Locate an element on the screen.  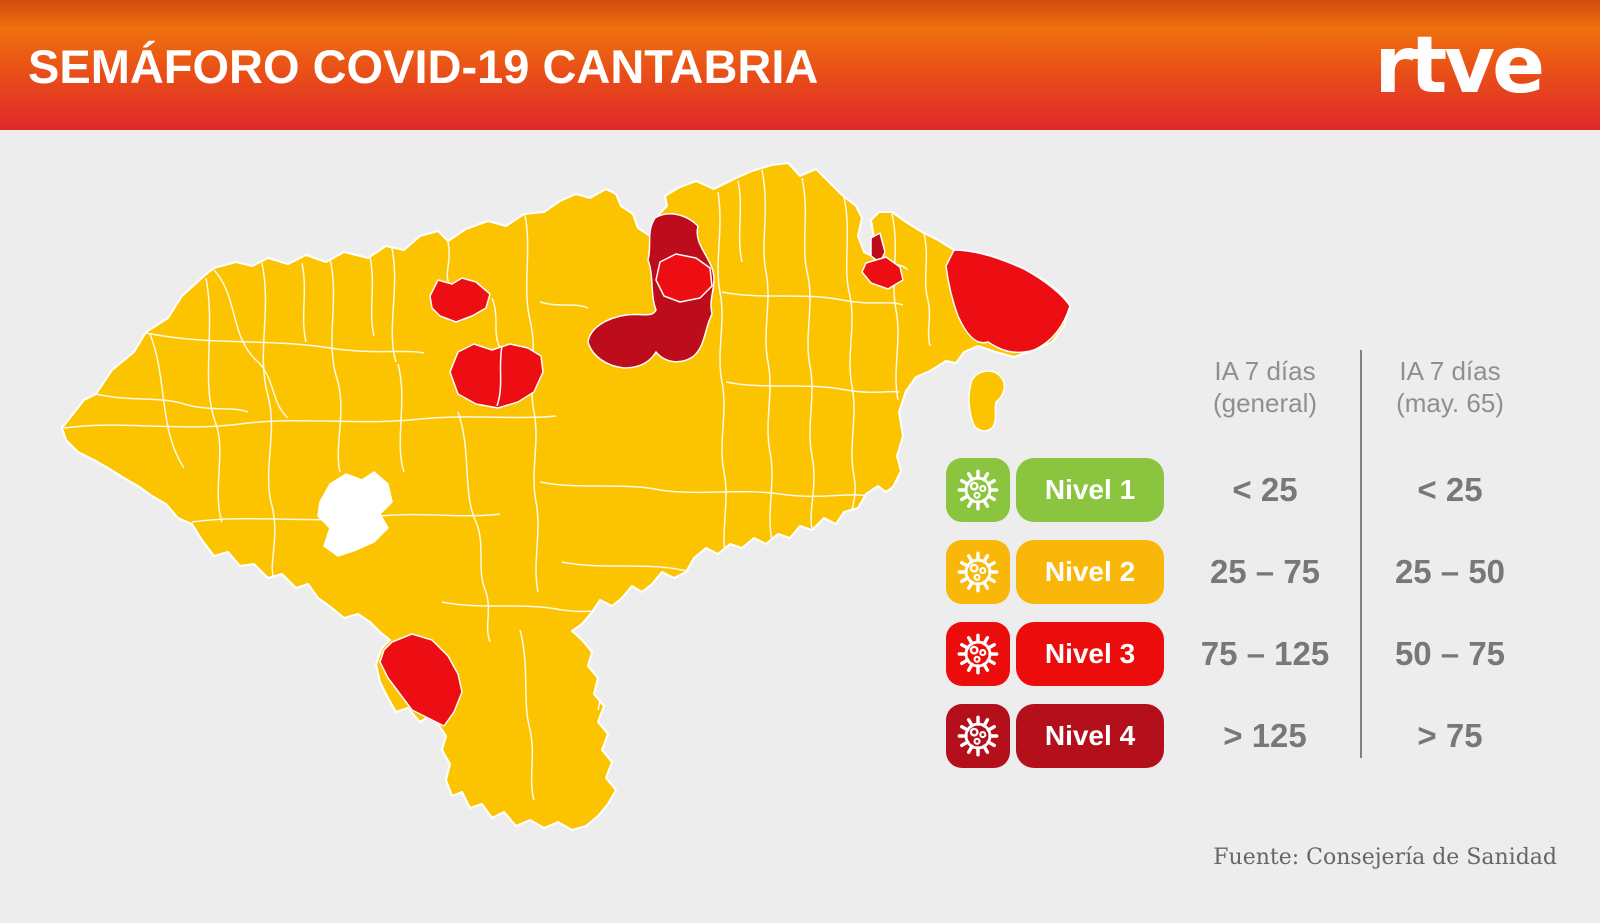
level-label: Nivel 1 is located at coordinates (1090, 489).